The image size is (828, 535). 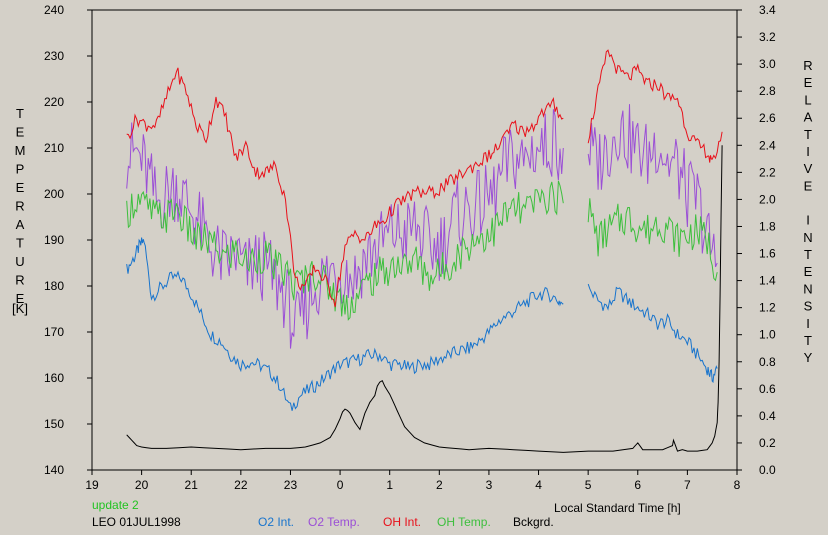 What do you see at coordinates (767, 199) in the screenshot?
I see `y-right-tick-label: 2.0` at bounding box center [767, 199].